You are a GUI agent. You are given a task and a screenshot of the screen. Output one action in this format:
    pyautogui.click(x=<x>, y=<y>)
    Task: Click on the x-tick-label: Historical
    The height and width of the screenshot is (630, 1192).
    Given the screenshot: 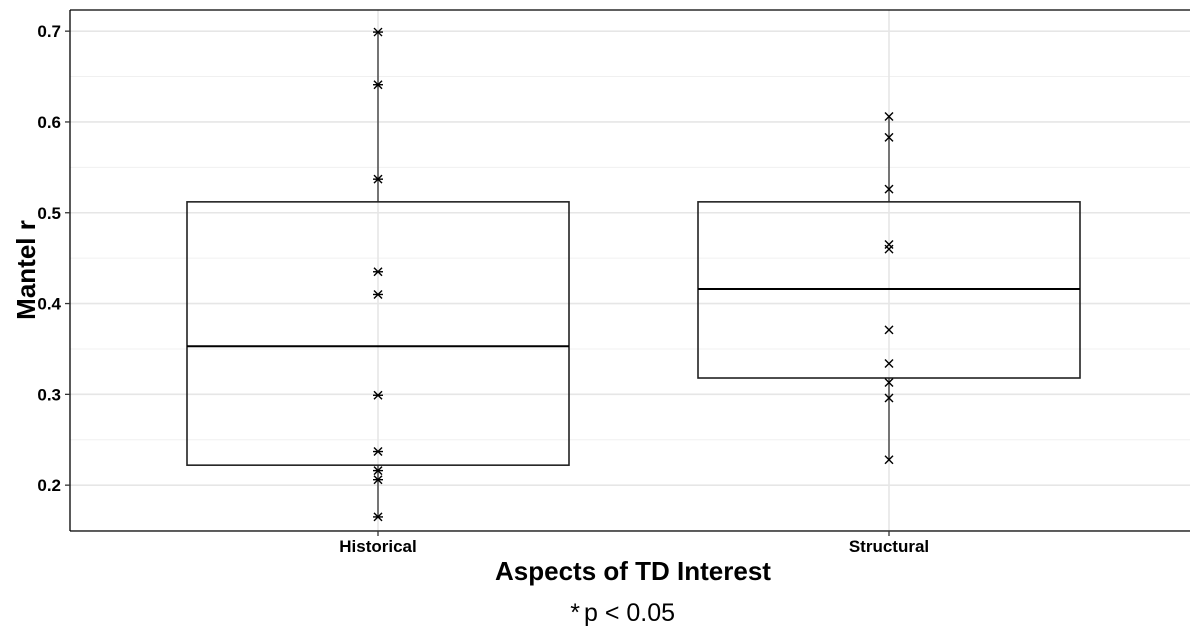 What is the action you would take?
    pyautogui.click(x=377, y=546)
    